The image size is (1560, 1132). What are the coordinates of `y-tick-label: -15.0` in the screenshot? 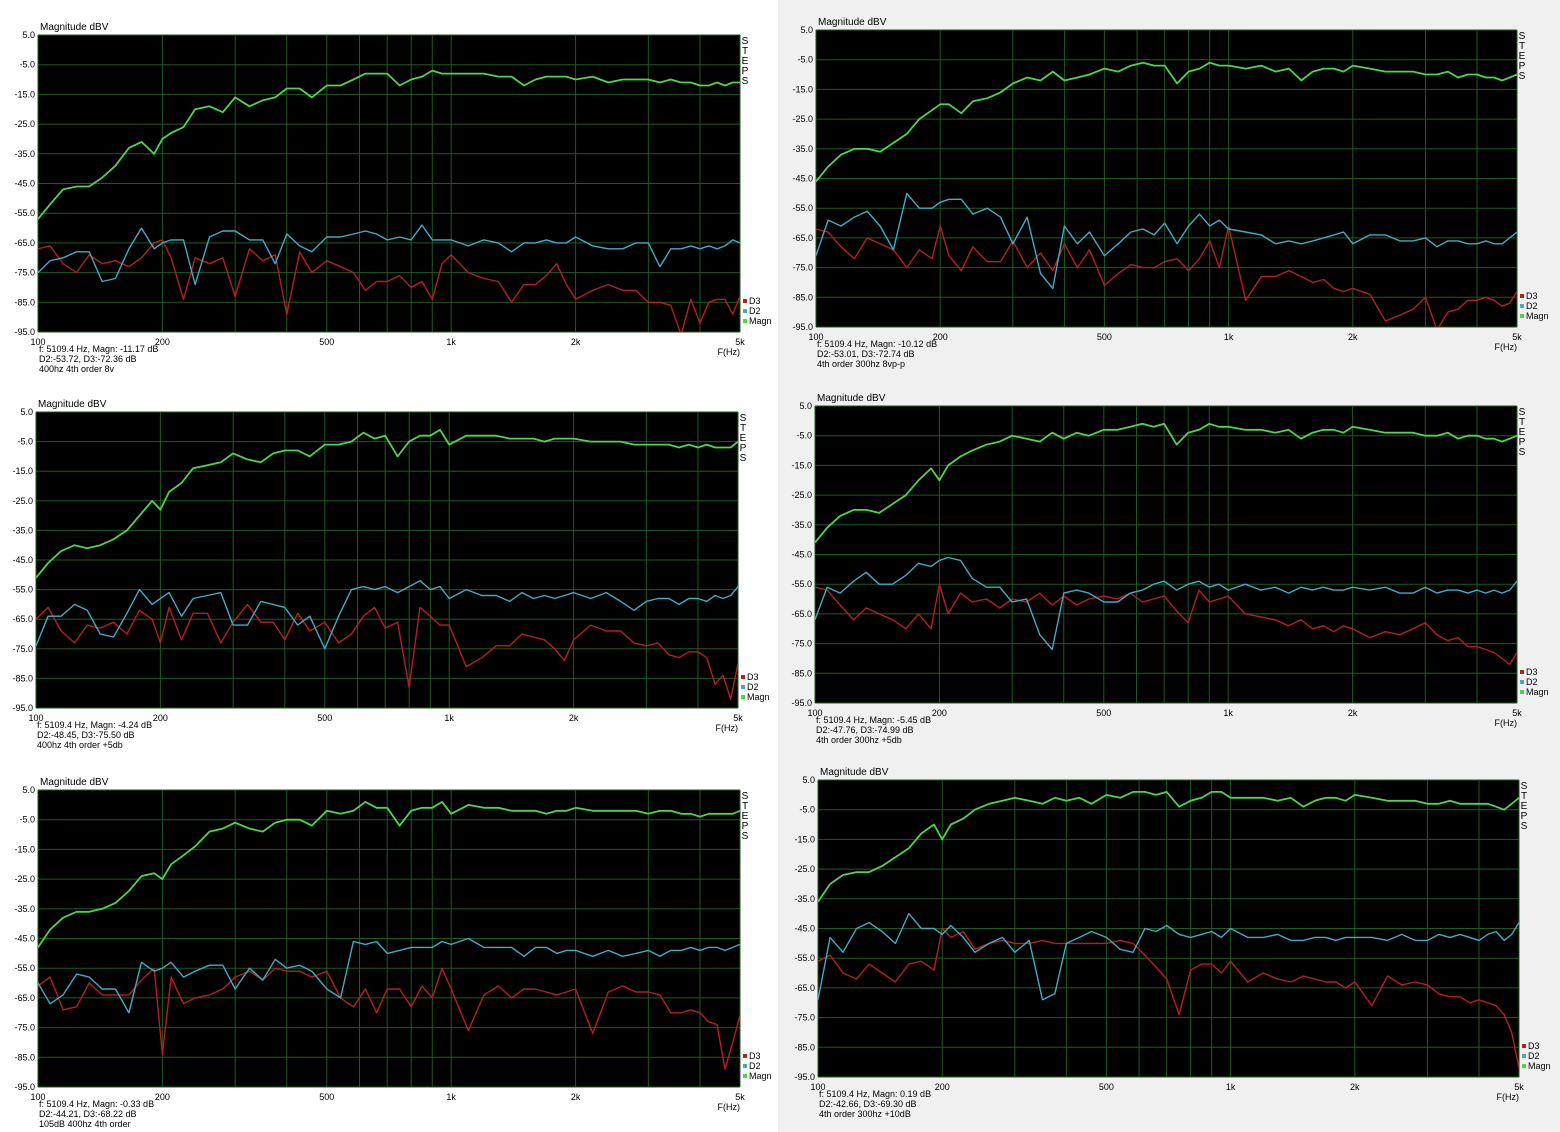 It's located at (22, 471).